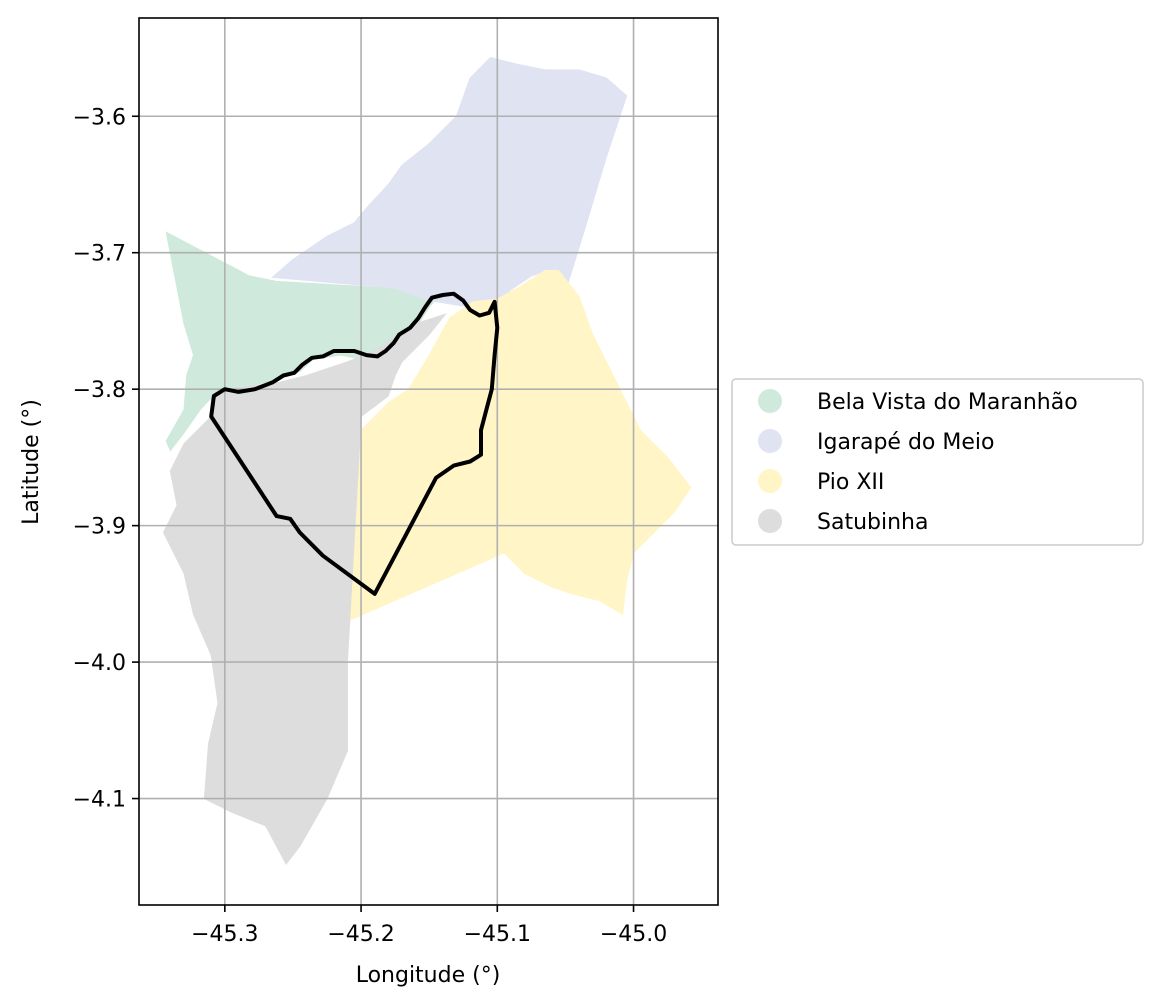 This screenshot has width=1162, height=1006. I want to click on y-axis-label: Latitude (°), so click(31, 462).